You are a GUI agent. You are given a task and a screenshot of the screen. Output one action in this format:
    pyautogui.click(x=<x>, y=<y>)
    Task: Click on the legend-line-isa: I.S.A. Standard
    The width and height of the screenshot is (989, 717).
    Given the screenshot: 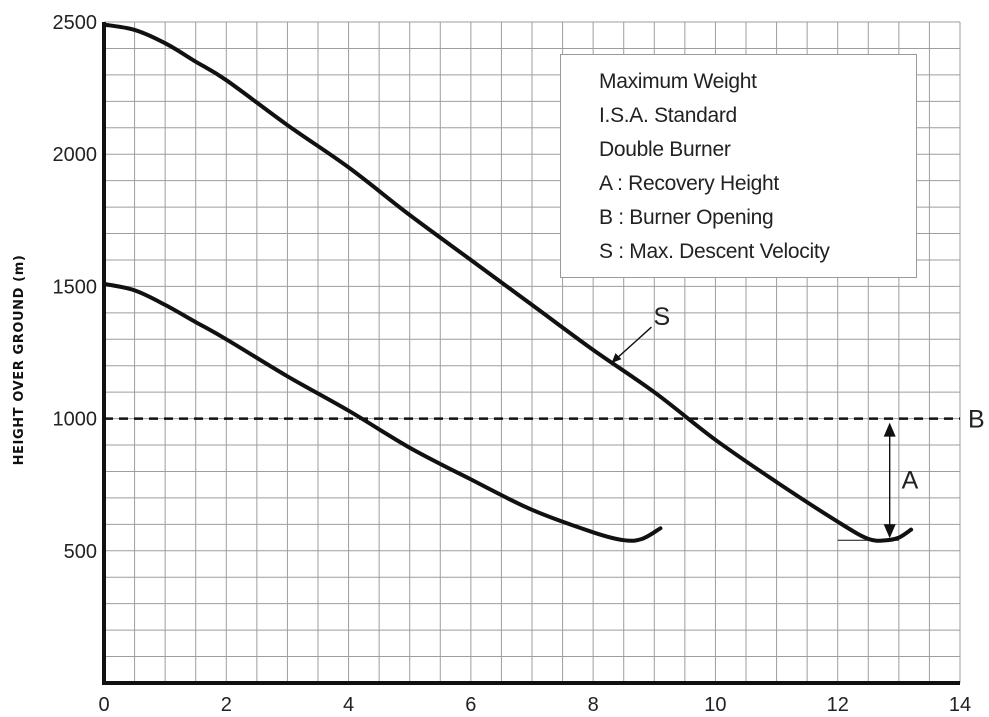 What is the action you would take?
    pyautogui.click(x=668, y=115)
    